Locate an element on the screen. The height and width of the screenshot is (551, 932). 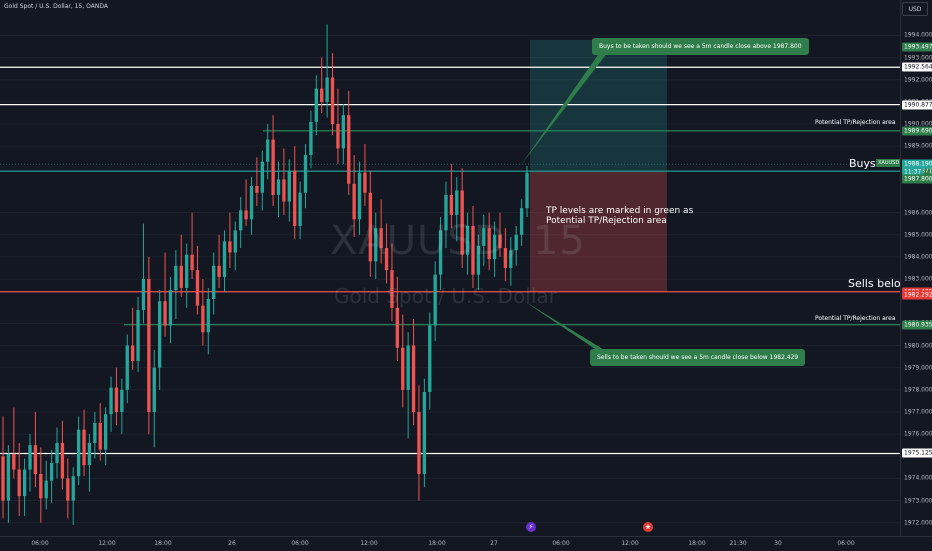
tp-note-line2: Potential TP/Rejection area is located at coordinates (606, 221).